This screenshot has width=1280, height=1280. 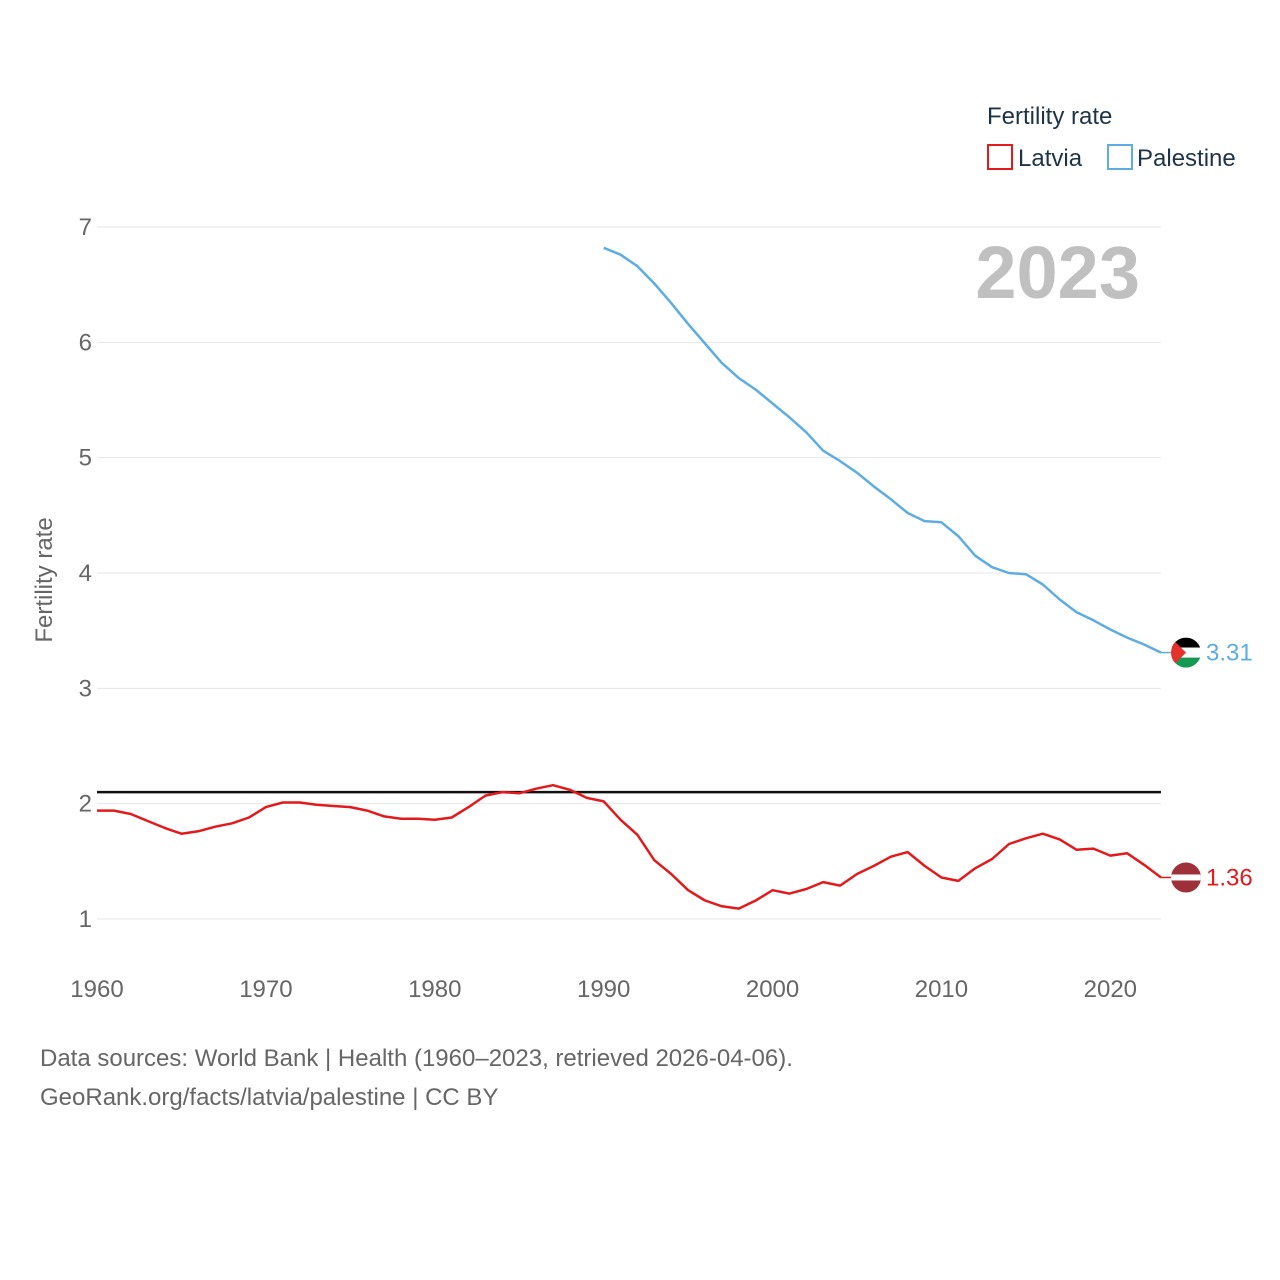 I want to click on legend-label-palestine: Palestine, so click(x=1186, y=158).